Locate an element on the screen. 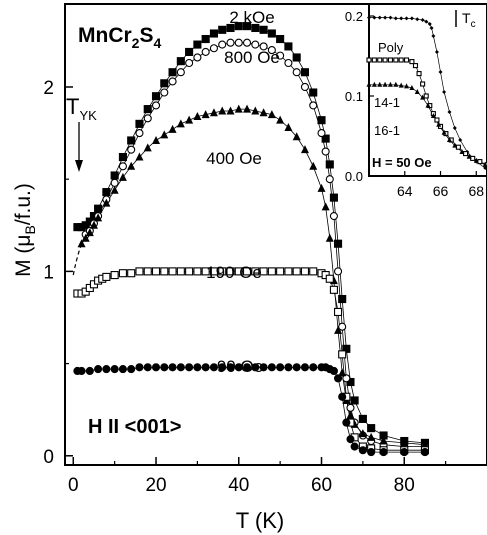  tyk-arrow is located at coordinates (79, 147).